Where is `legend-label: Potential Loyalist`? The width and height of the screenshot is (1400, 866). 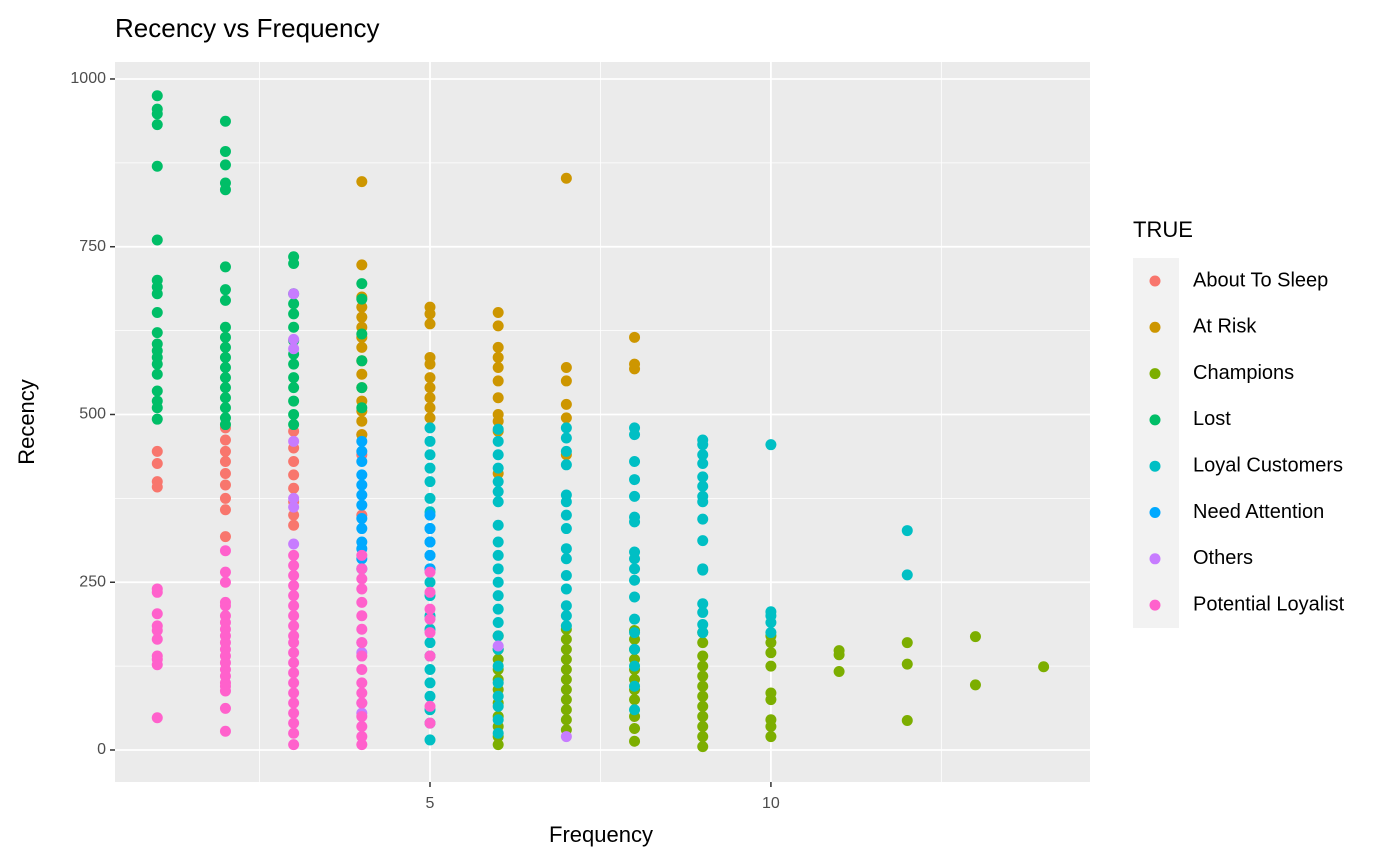 legend-label: Potential Loyalist is located at coordinates (1269, 604).